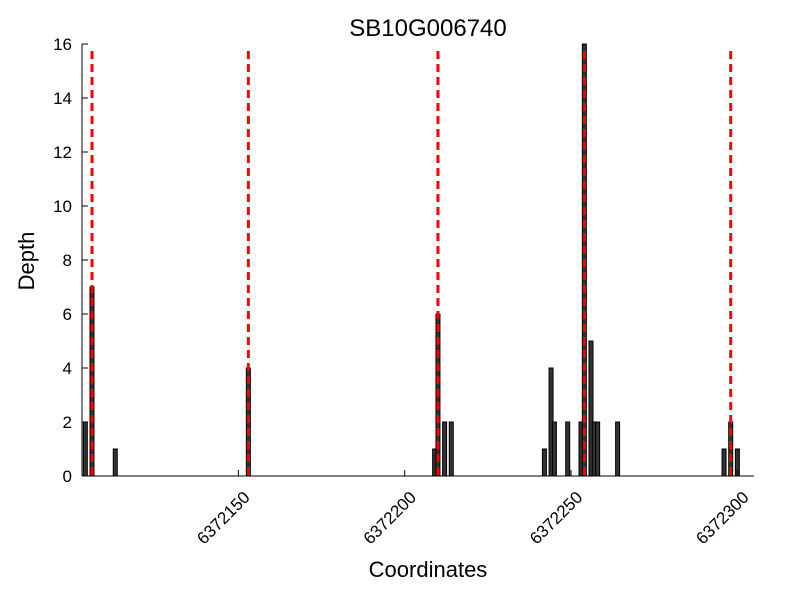  I want to click on x-axis-title: Coordinates, so click(428, 569).